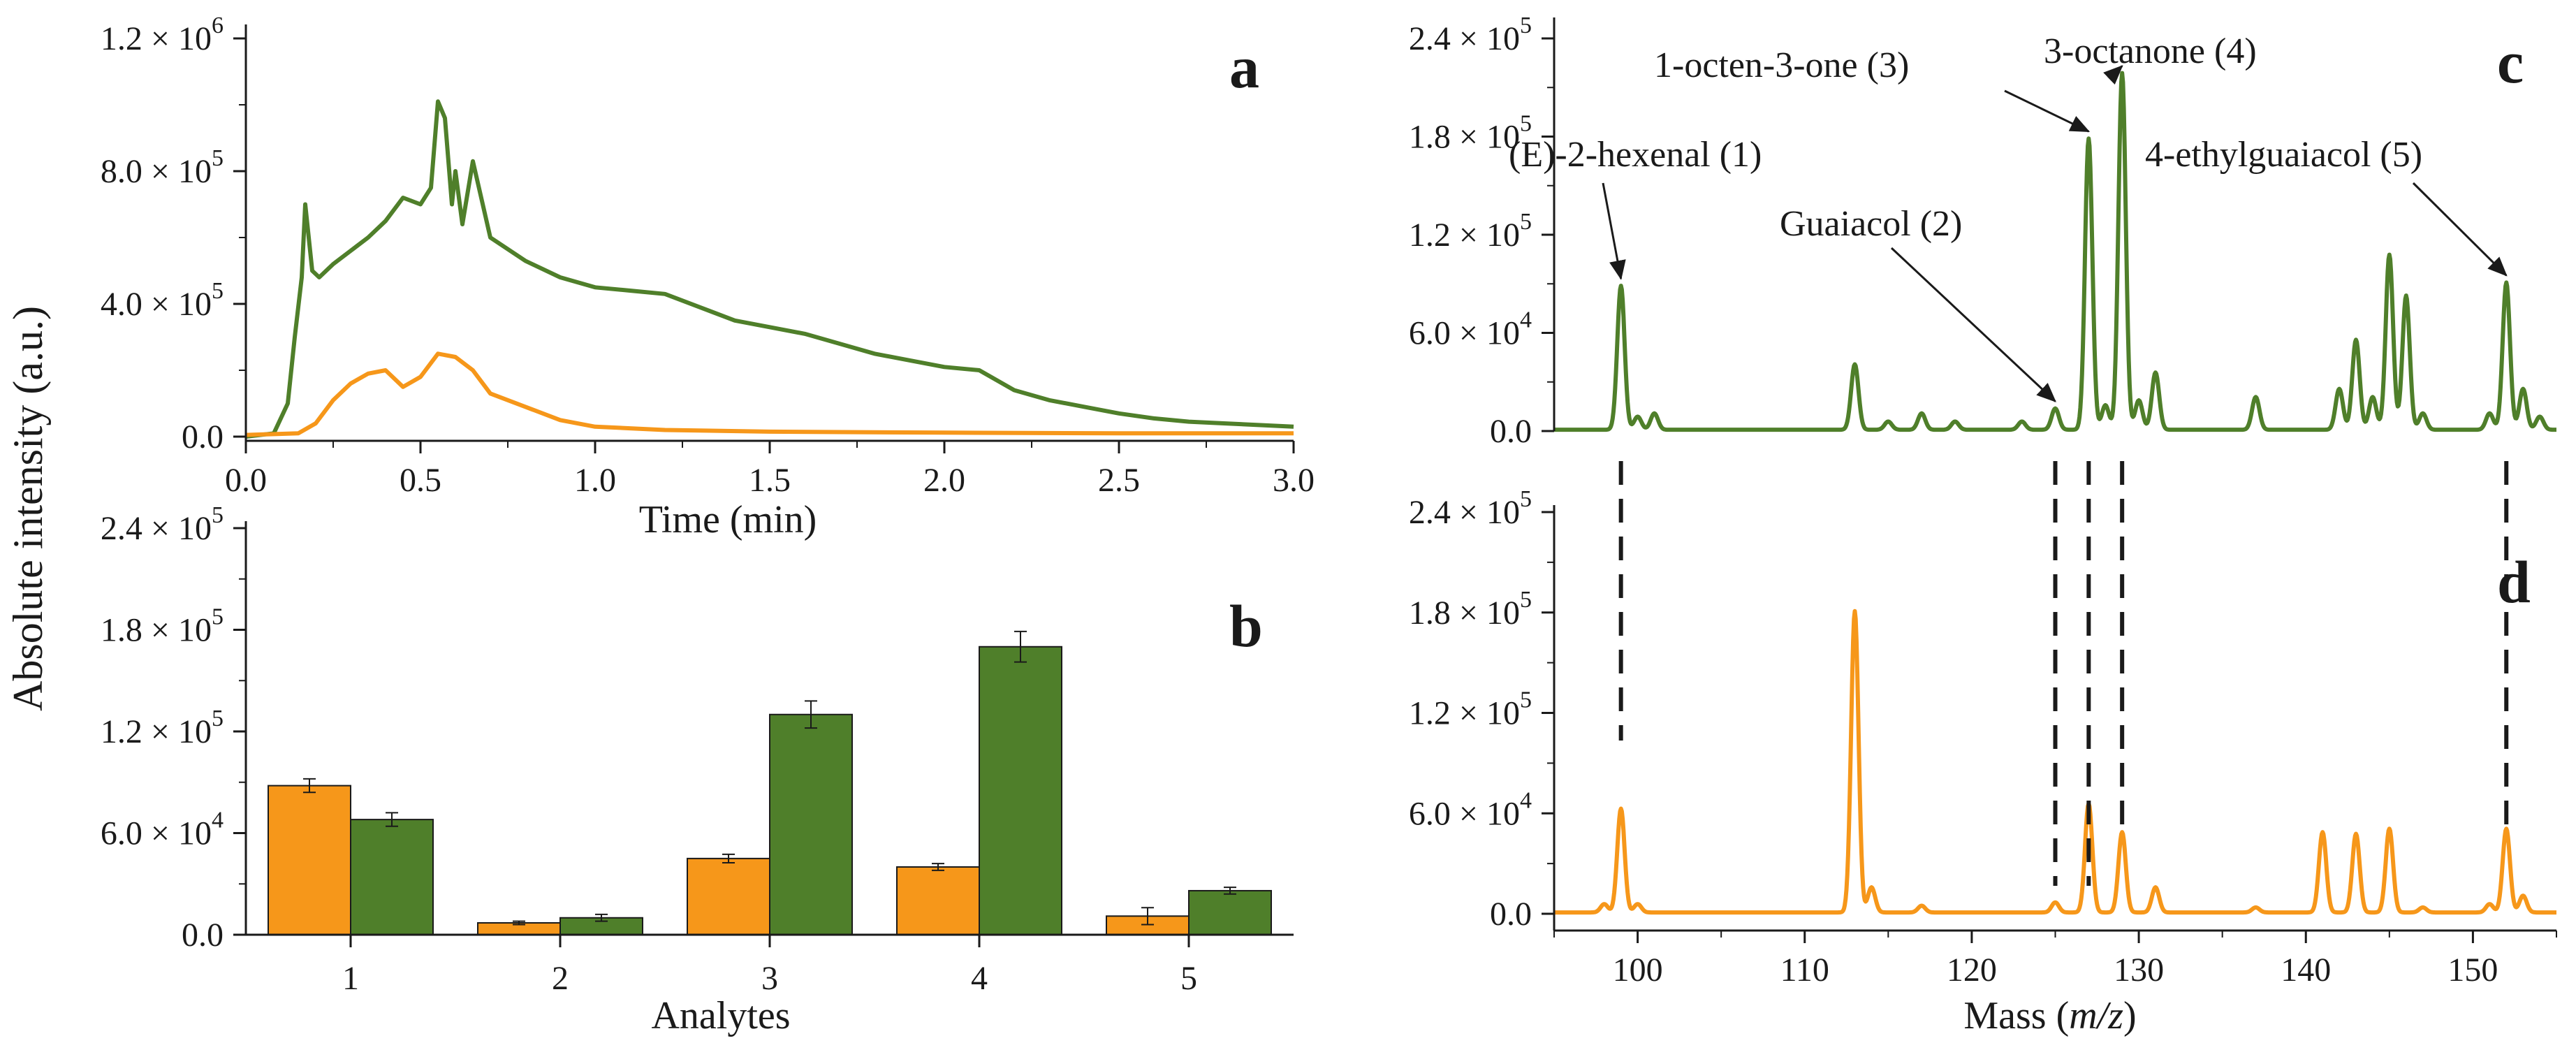 This screenshot has height=1050, width=2576. What do you see at coordinates (2049, 1016) in the screenshot?
I see `panel-d-x-axis-label: Mass (m/z)` at bounding box center [2049, 1016].